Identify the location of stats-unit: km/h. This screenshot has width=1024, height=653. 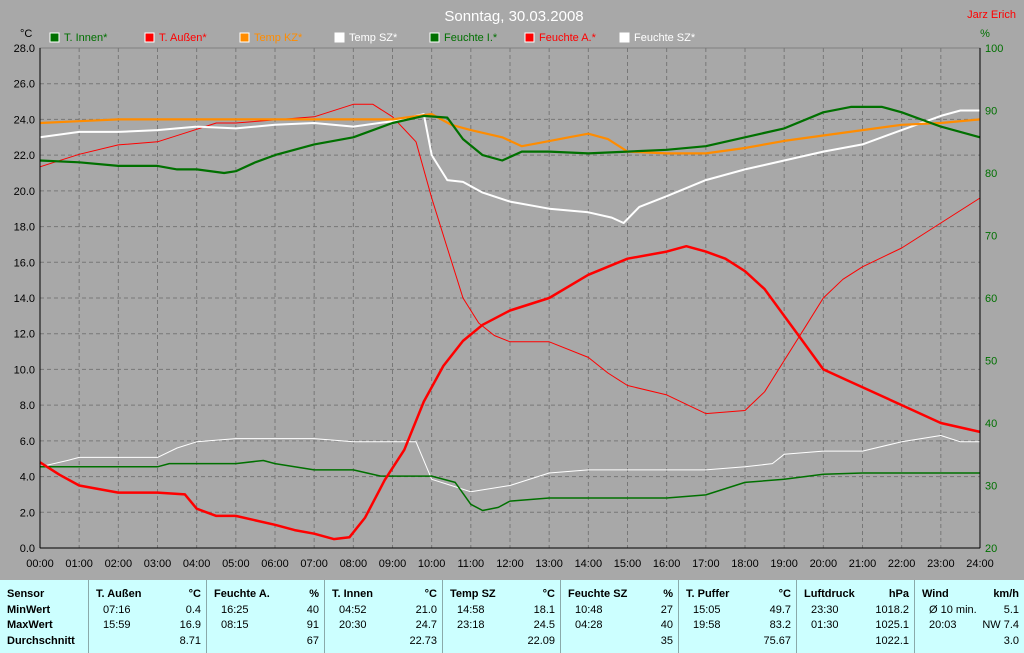
(1006, 594).